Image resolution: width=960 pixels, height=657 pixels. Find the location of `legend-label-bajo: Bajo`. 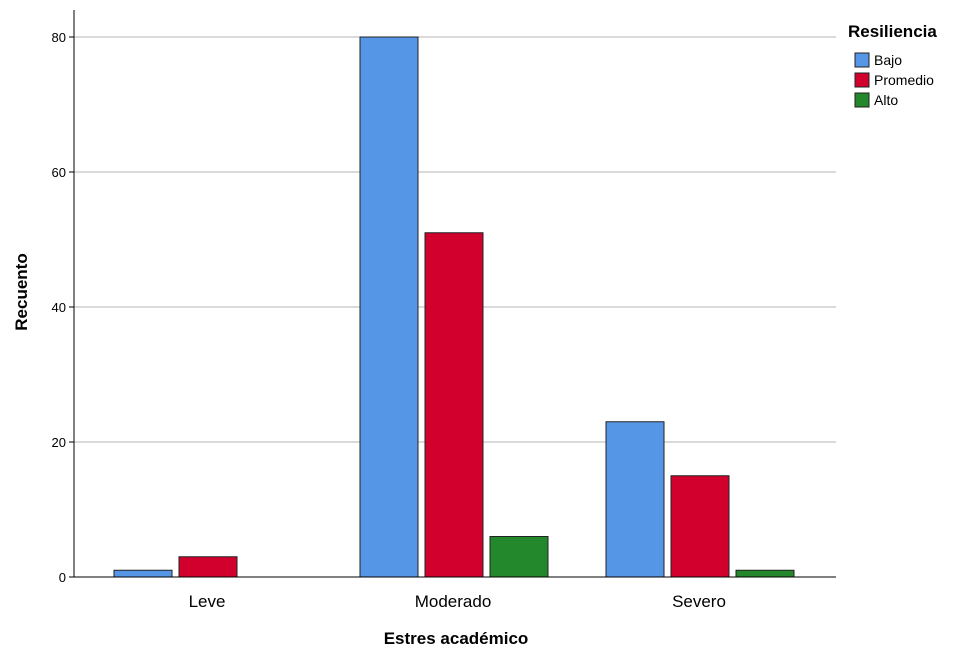

legend-label-bajo: Bajo is located at coordinates (888, 60).